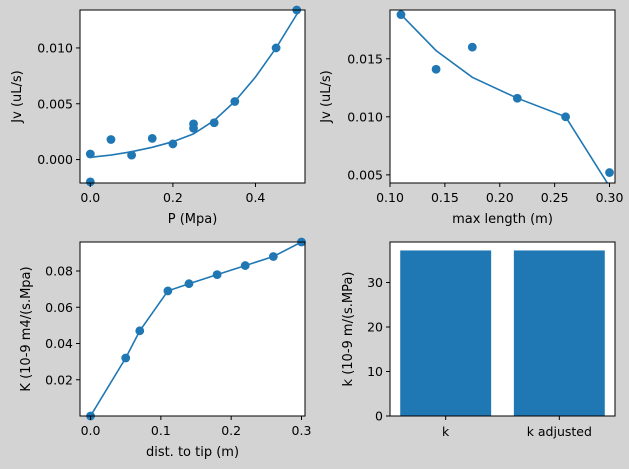 This screenshot has width=629, height=469. I want to click on y-tick-label: 30, so click(375, 282).